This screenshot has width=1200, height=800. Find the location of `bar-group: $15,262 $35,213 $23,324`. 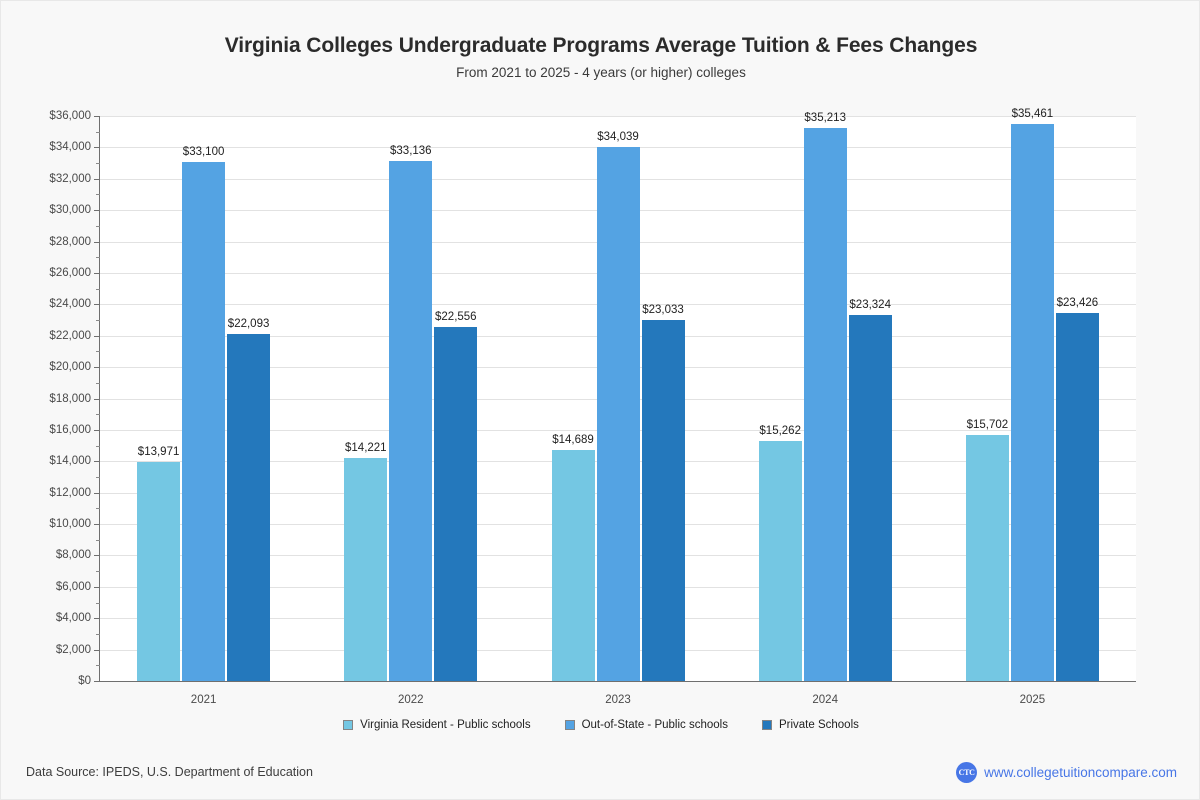

bar-group: $15,262 $35,213 $23,324 is located at coordinates (825, 396).